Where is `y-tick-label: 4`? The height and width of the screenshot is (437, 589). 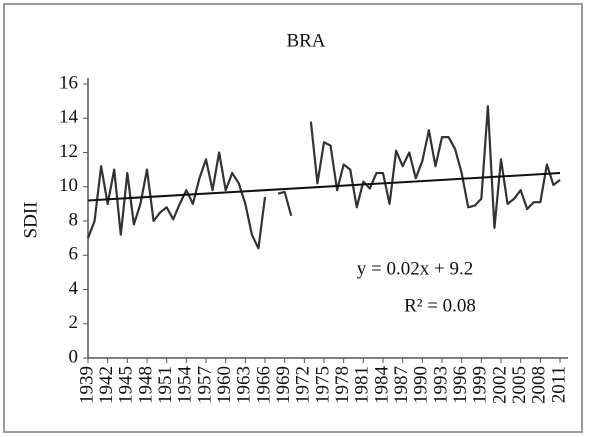 y-tick-label: 4 is located at coordinates (74, 288).